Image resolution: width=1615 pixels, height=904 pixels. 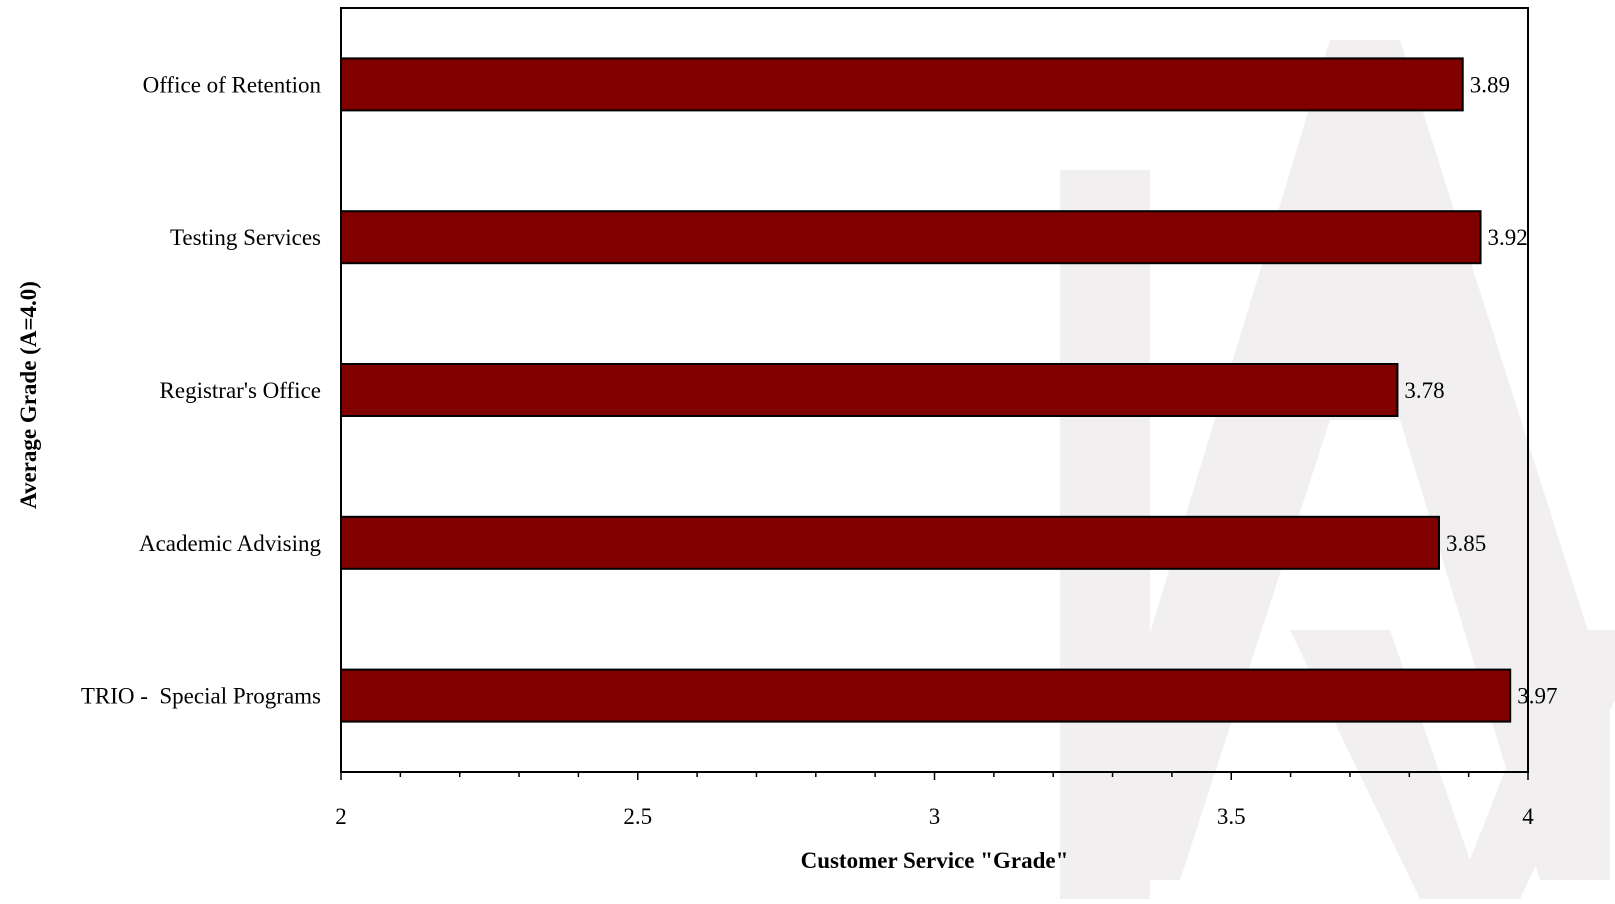 What do you see at coordinates (869, 390) in the screenshot?
I see `bar-registrar-s-office` at bounding box center [869, 390].